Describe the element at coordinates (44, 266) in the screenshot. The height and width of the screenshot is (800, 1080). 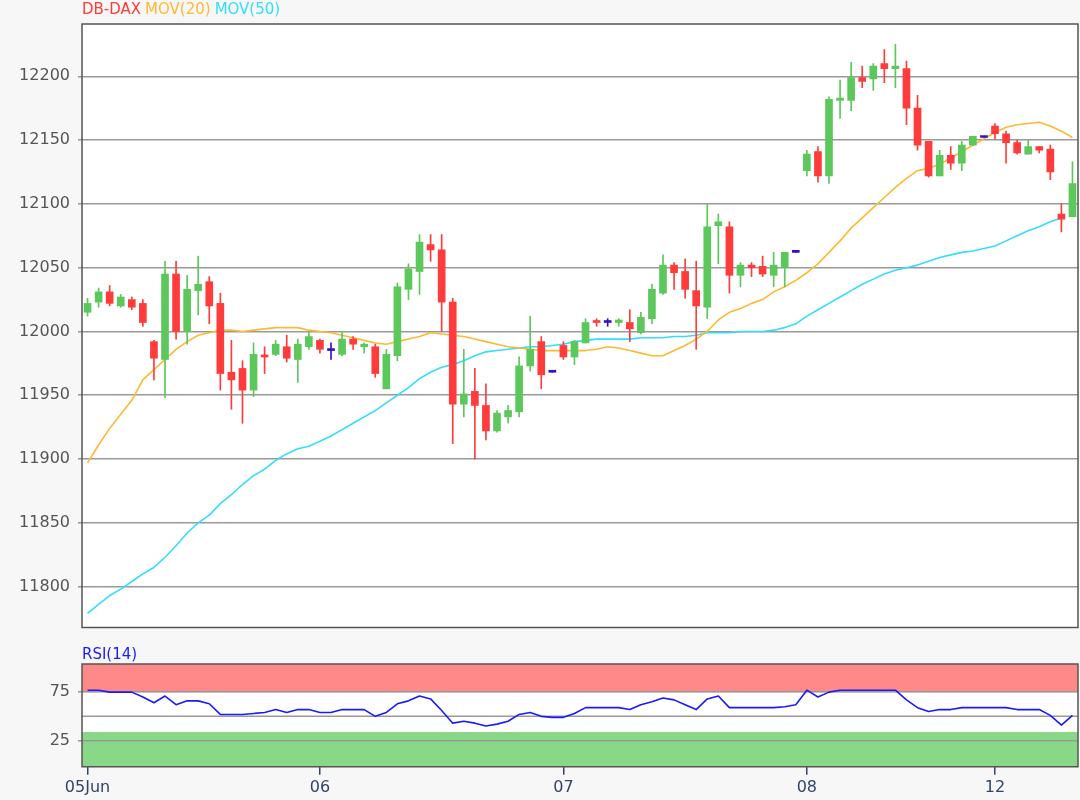
I see `y-tick-label: 12050` at that location.